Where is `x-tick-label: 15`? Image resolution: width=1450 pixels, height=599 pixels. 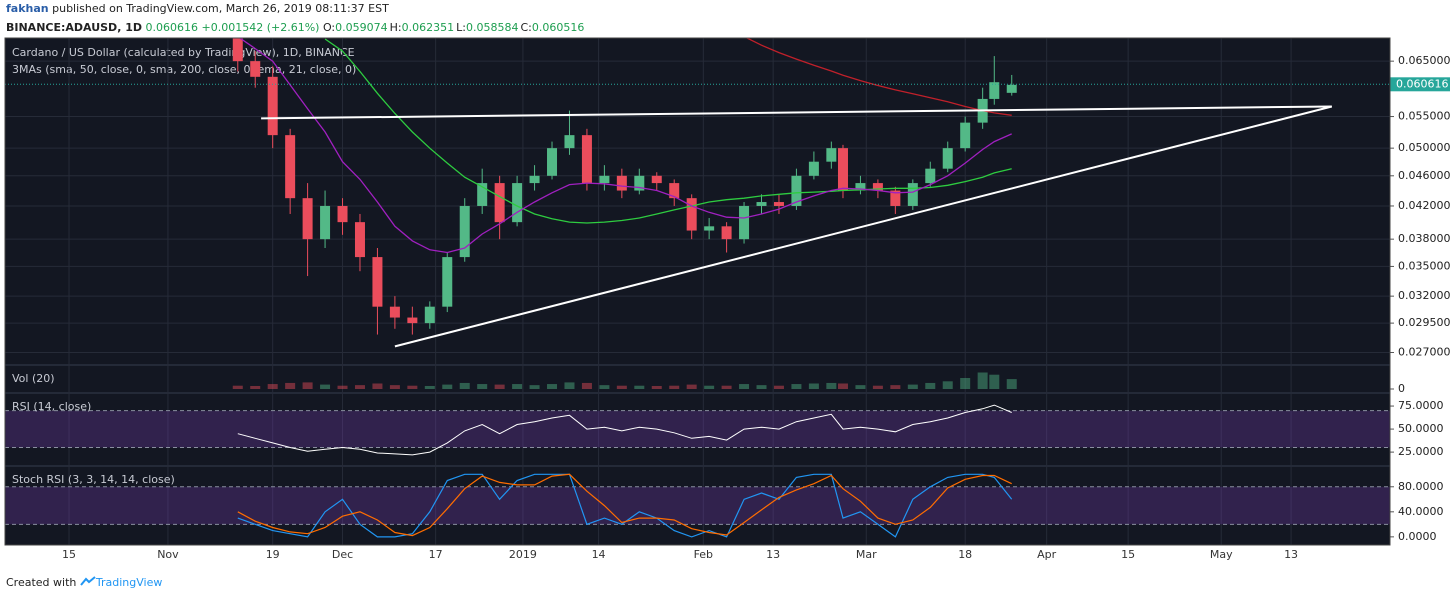
x-tick-label: 15 is located at coordinates (69, 554).